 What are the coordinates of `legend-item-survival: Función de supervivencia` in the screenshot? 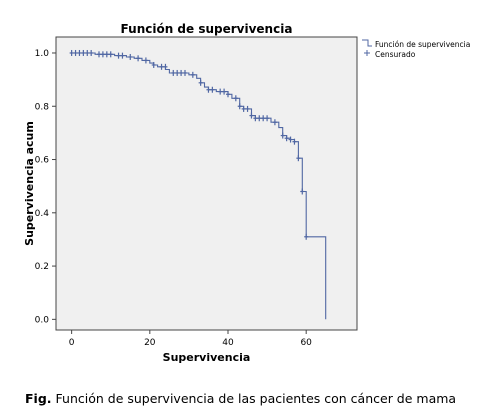 It's located at (416, 44).